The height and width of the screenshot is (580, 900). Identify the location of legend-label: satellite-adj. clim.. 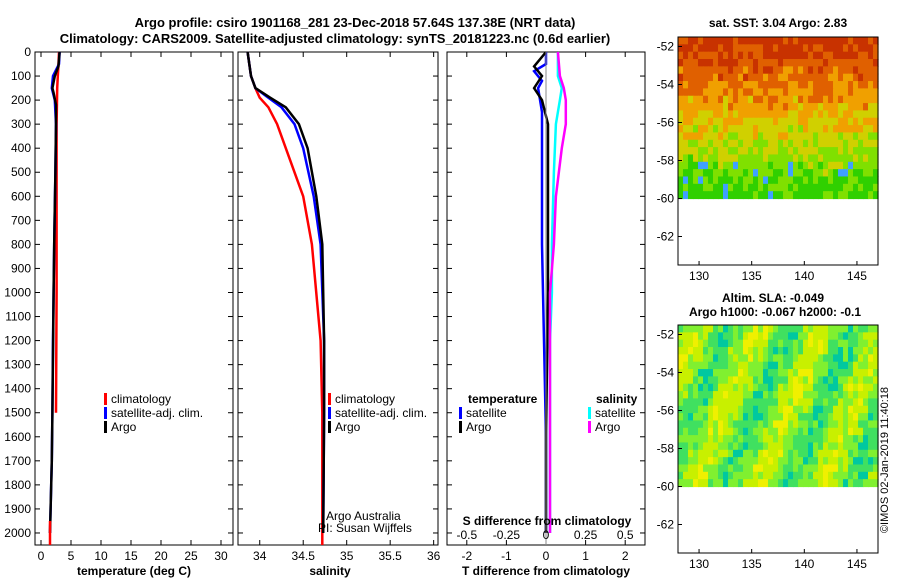
(381, 413).